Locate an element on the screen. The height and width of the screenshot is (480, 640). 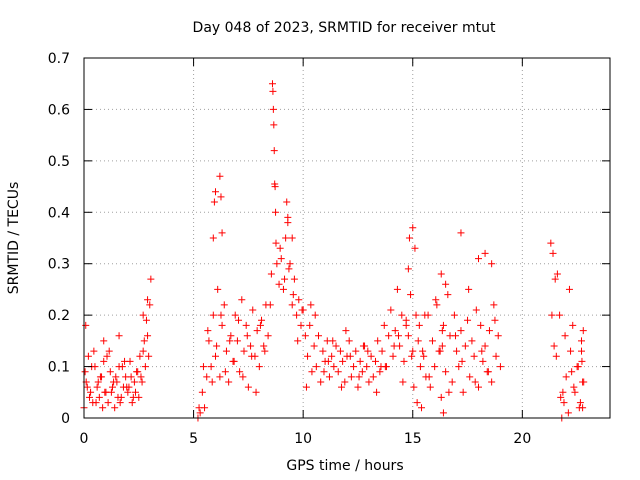
y-tick-label: 0.6 is located at coordinates (59, 110).